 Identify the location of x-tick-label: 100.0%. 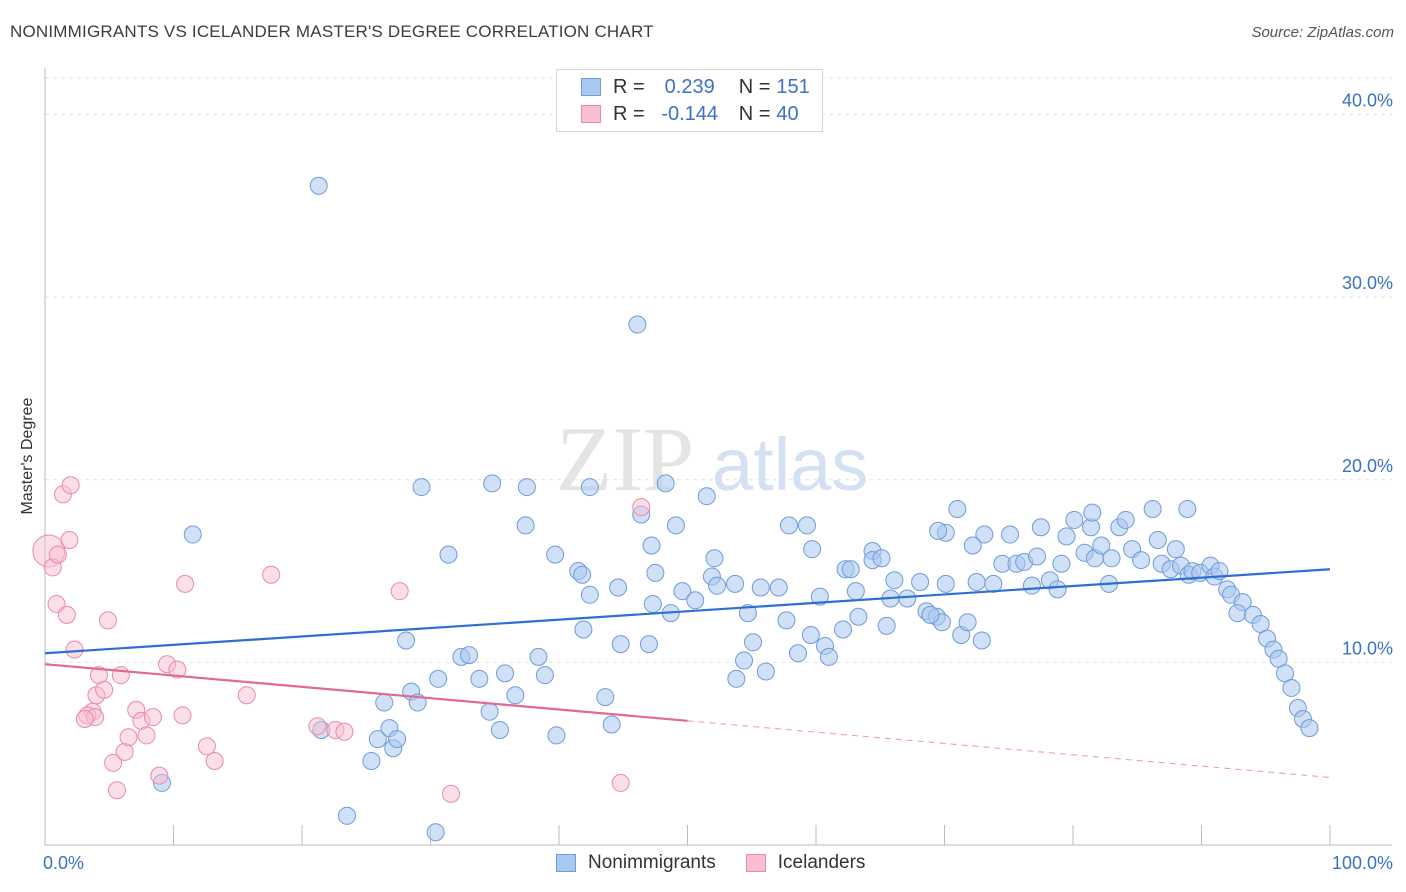
(1362, 863).